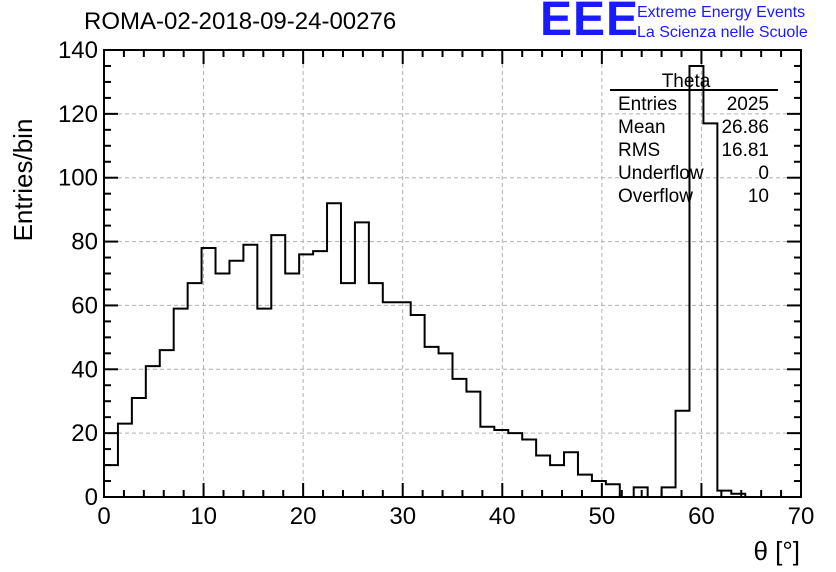 This screenshot has width=836, height=572. Describe the element at coordinates (590, 23) in the screenshot. I see `eee-logo: EEE` at that location.